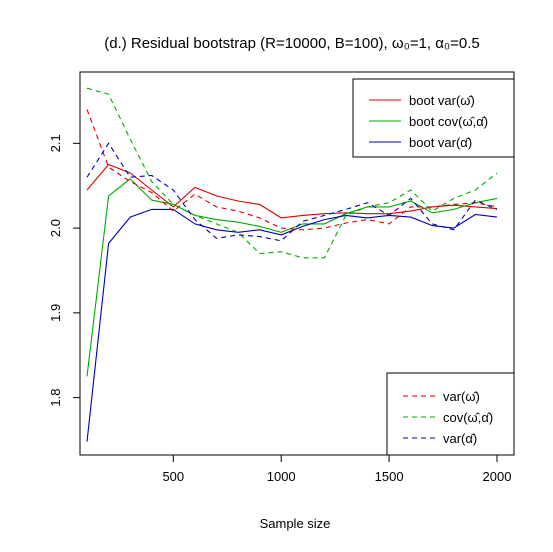  Describe the element at coordinates (448, 121) in the screenshot. I see `legend-solid-label: boot cov(ω̂,α̂)` at that location.